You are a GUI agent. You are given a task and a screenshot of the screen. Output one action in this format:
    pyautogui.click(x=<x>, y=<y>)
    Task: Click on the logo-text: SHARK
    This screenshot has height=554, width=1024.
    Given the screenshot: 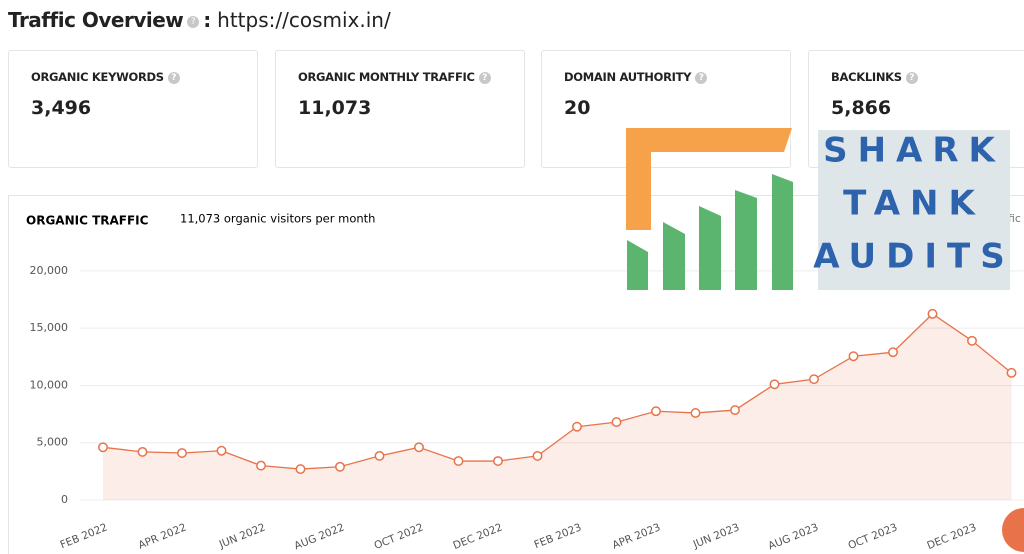 What is the action you would take?
    pyautogui.click(x=914, y=151)
    